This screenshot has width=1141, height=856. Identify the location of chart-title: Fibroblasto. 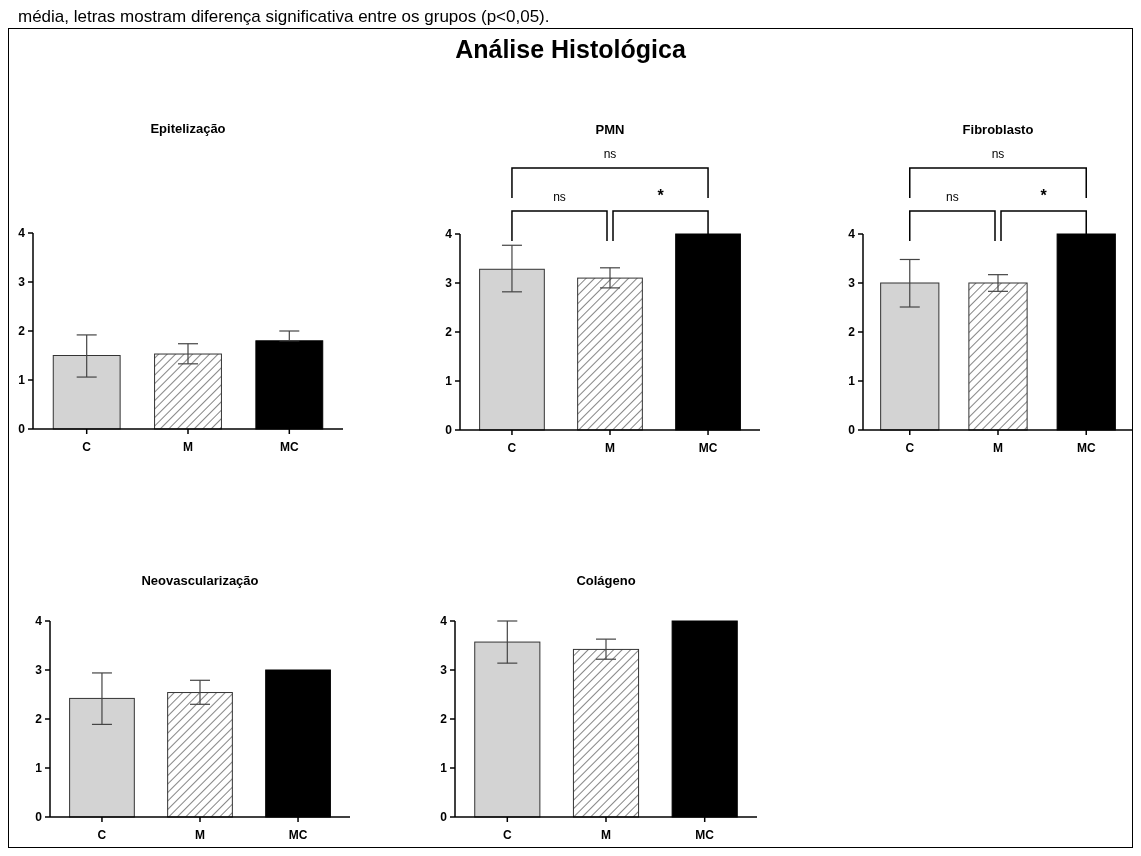
(998, 129).